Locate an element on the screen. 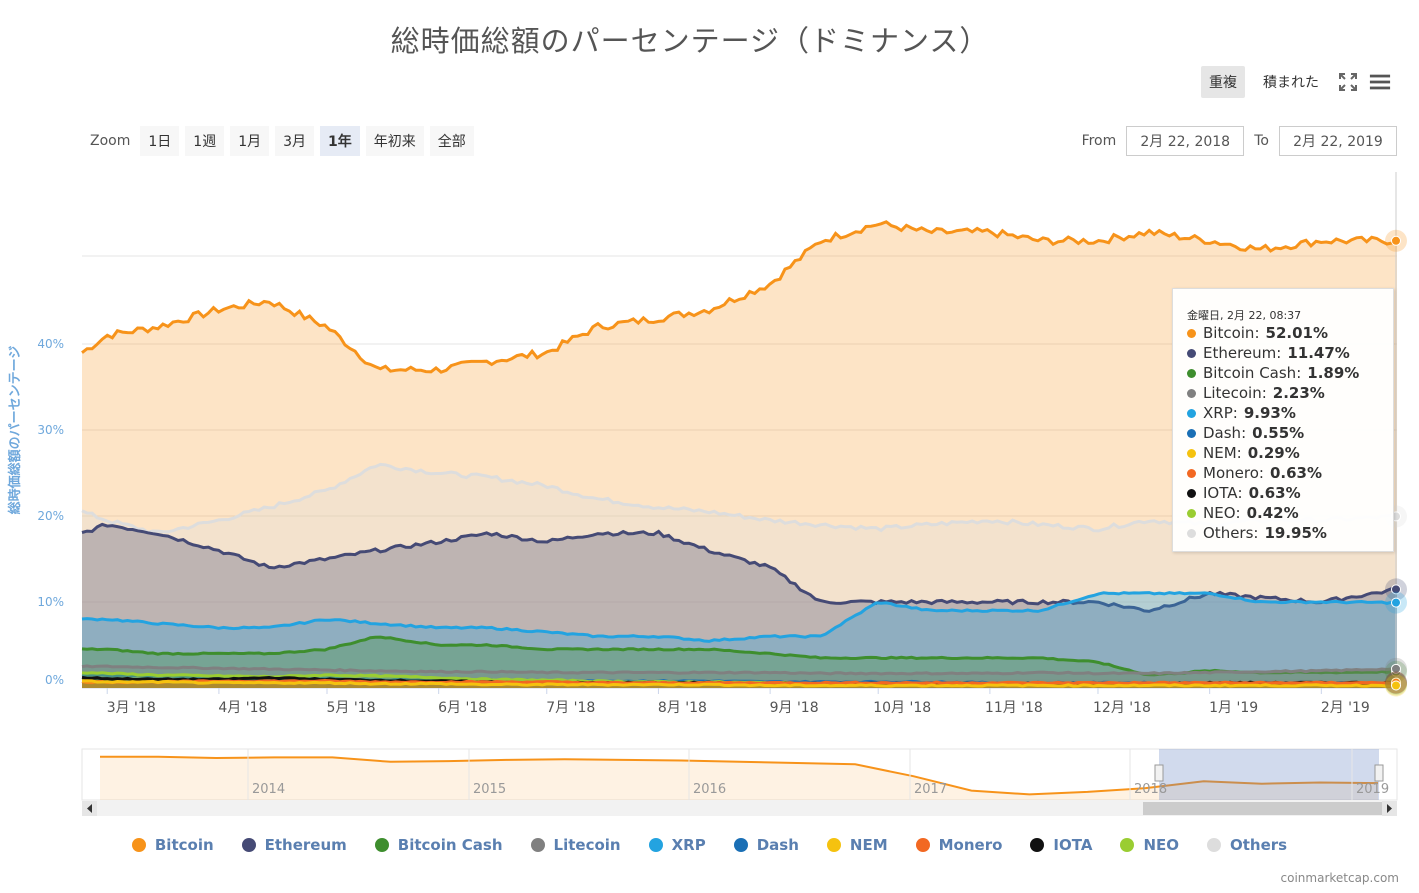  fullscreen-icon is located at coordinates (1348, 82).